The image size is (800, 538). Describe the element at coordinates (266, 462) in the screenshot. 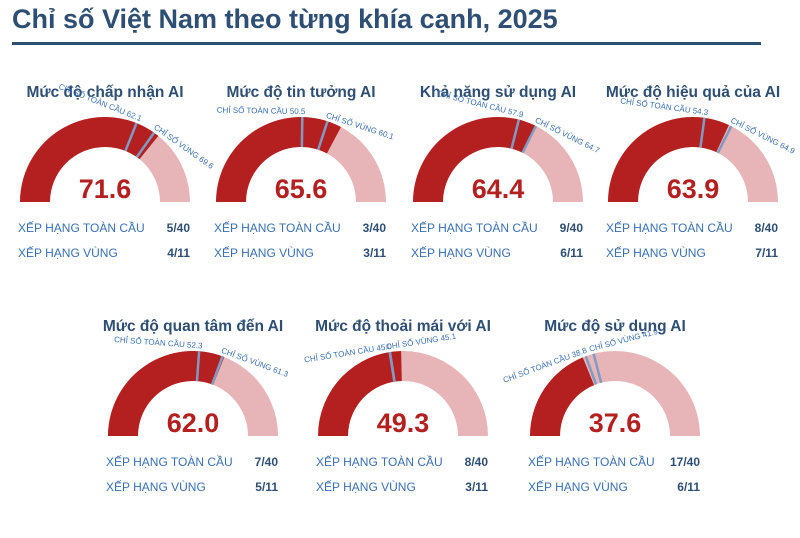

I see `global-rank-value: 7/40` at that location.